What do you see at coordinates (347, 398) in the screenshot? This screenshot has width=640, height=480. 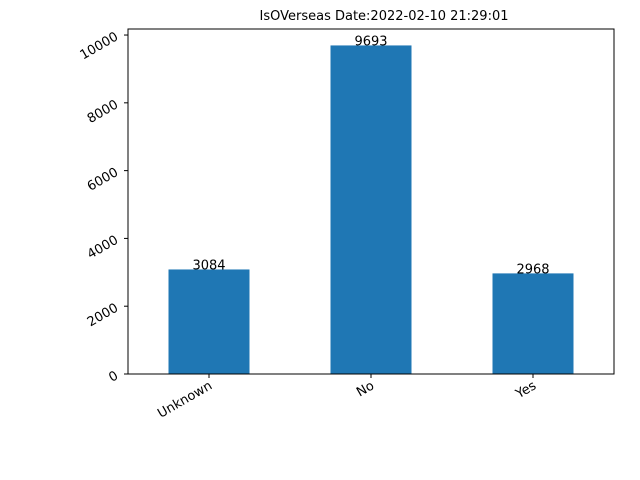 I see `x-axis: Unknown No Yes` at bounding box center [347, 398].